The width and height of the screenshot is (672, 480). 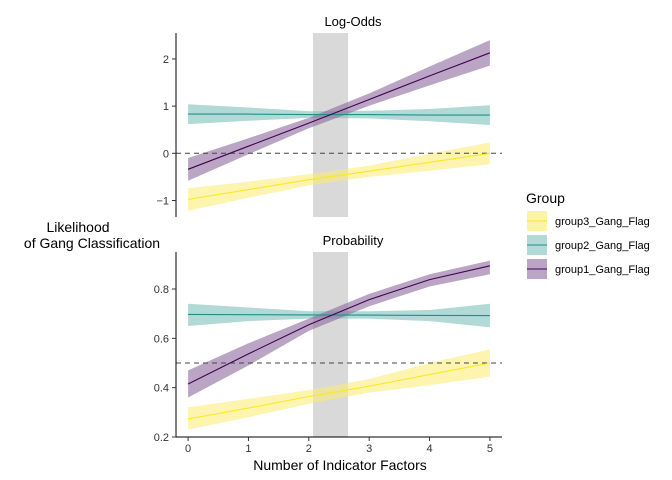 I want to click on y-tick-label: 0.6, so click(x=161, y=339).